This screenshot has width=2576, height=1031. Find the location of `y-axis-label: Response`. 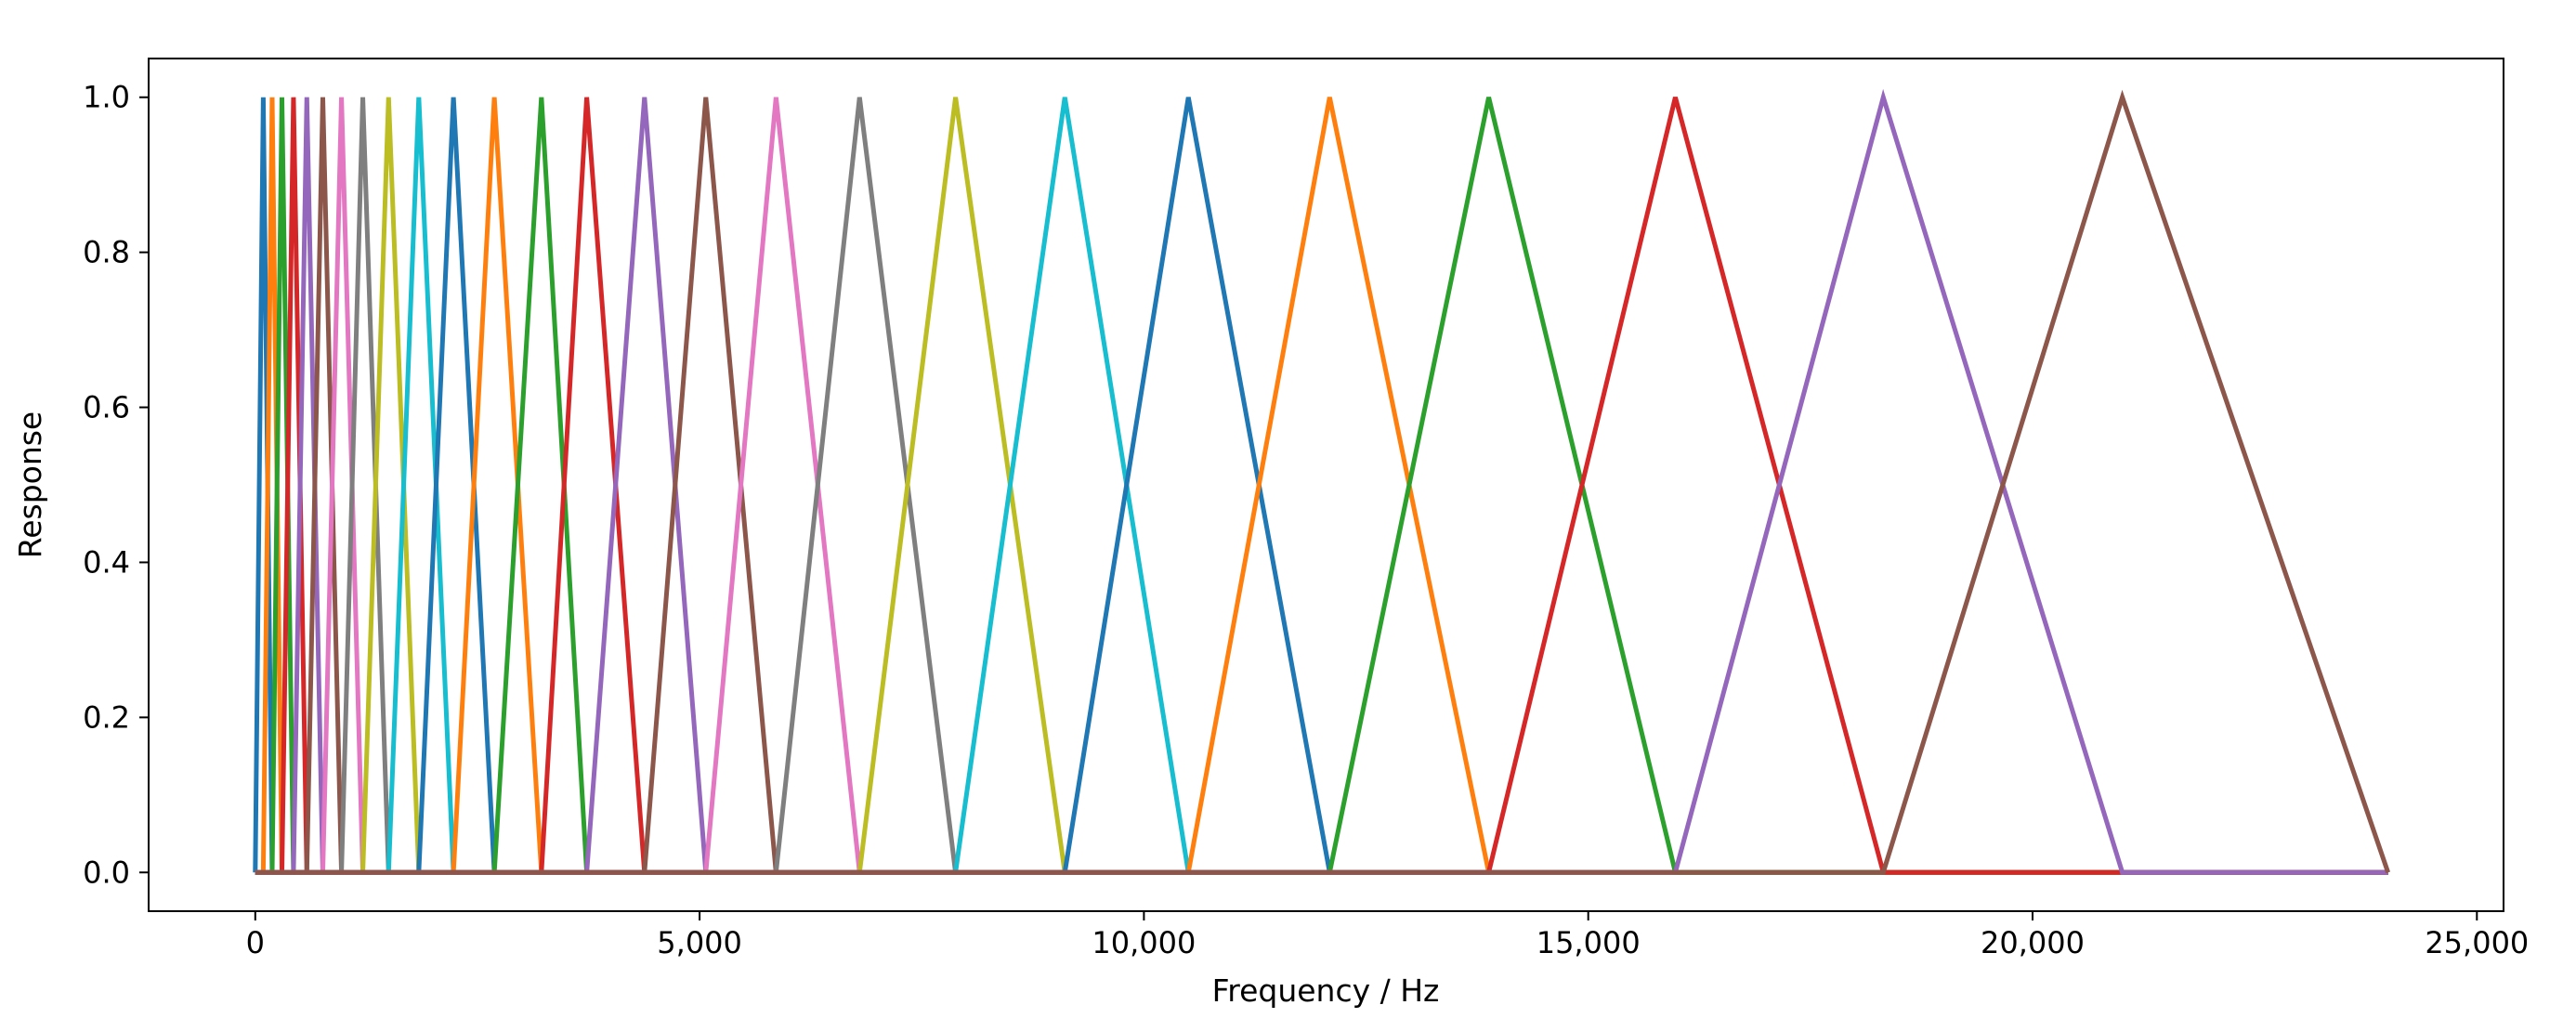

y-axis-label: Response is located at coordinates (30, 485).